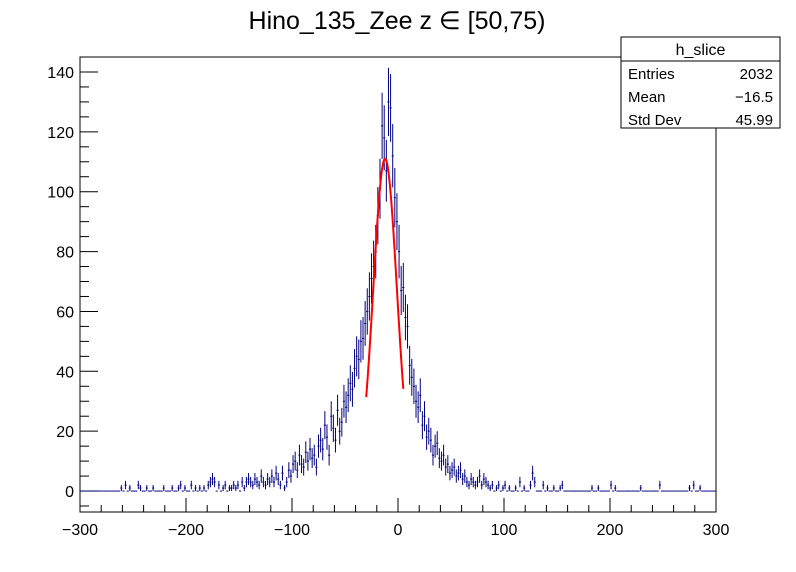 The width and height of the screenshot is (796, 572). What do you see at coordinates (651, 74) in the screenshot?
I see `stats-entries-label: Entries` at bounding box center [651, 74].